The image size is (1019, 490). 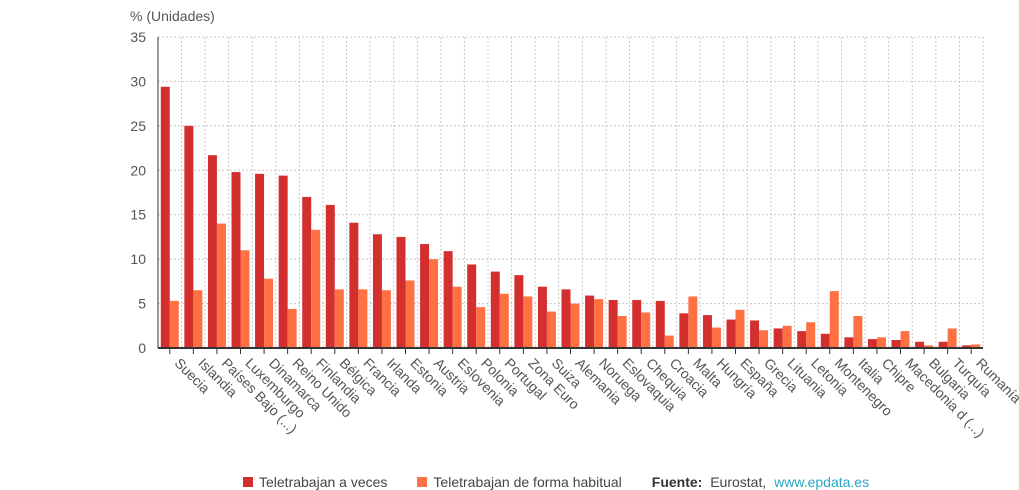 What do you see at coordinates (527, 482) in the screenshot?
I see `legend-label-series2: Teletrabajan de forma habitual` at bounding box center [527, 482].